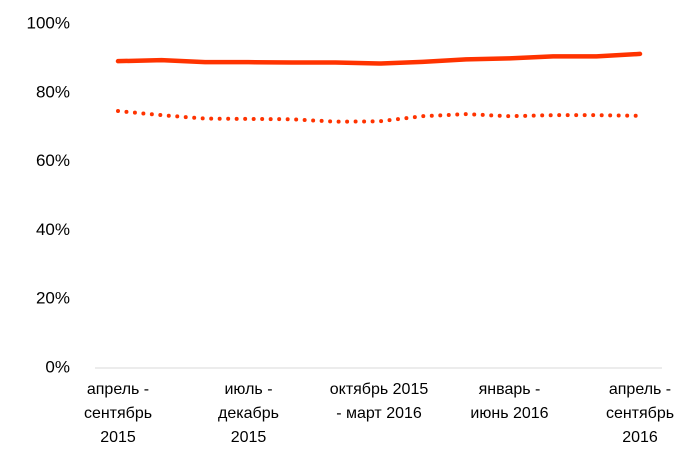 This screenshot has height=463, width=686. I want to click on y-tick-label: 0%, so click(57, 366).